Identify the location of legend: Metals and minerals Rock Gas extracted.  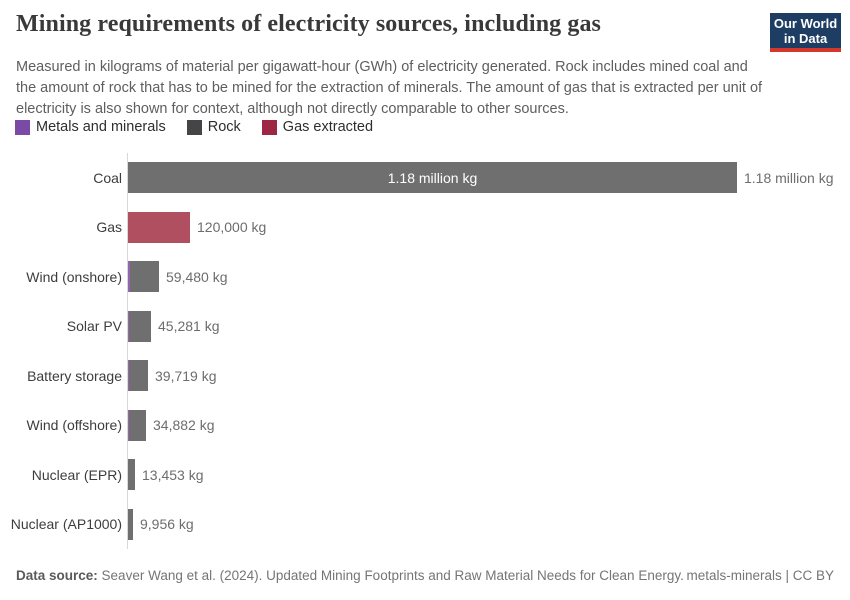
(194, 127).